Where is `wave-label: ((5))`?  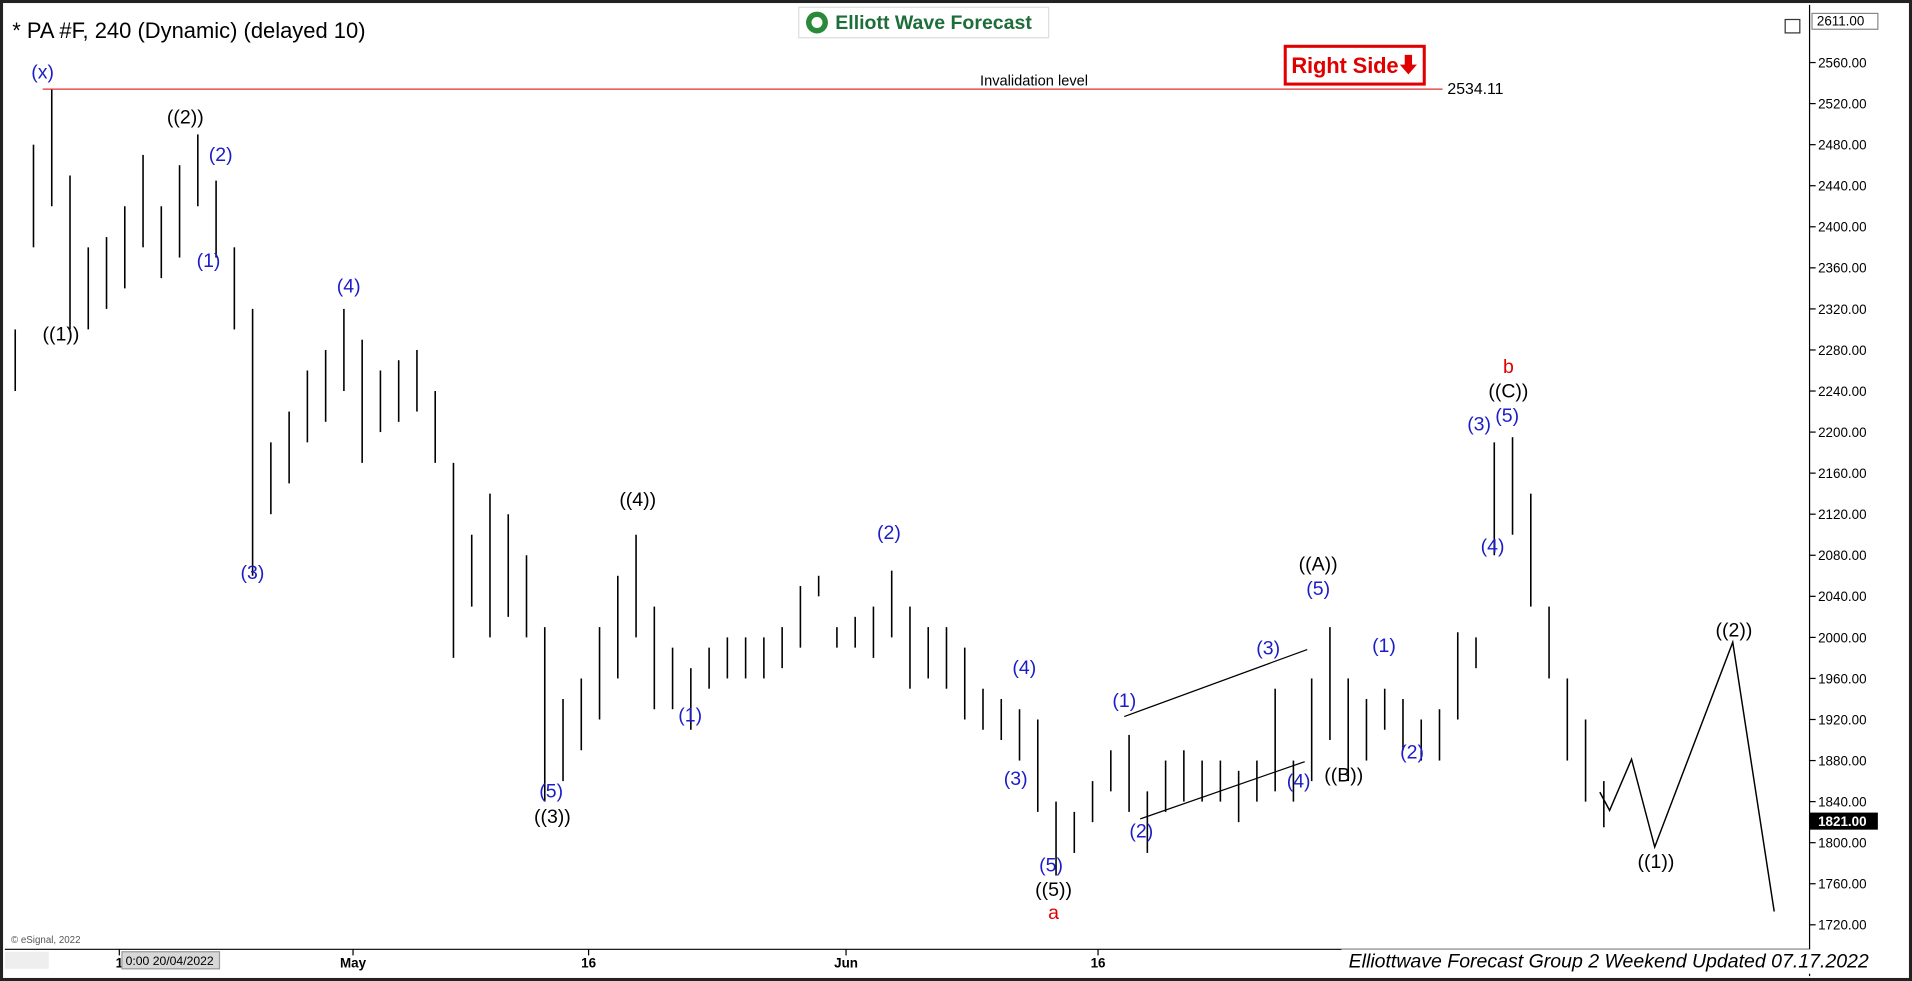 wave-label: ((5)) is located at coordinates (1053, 890).